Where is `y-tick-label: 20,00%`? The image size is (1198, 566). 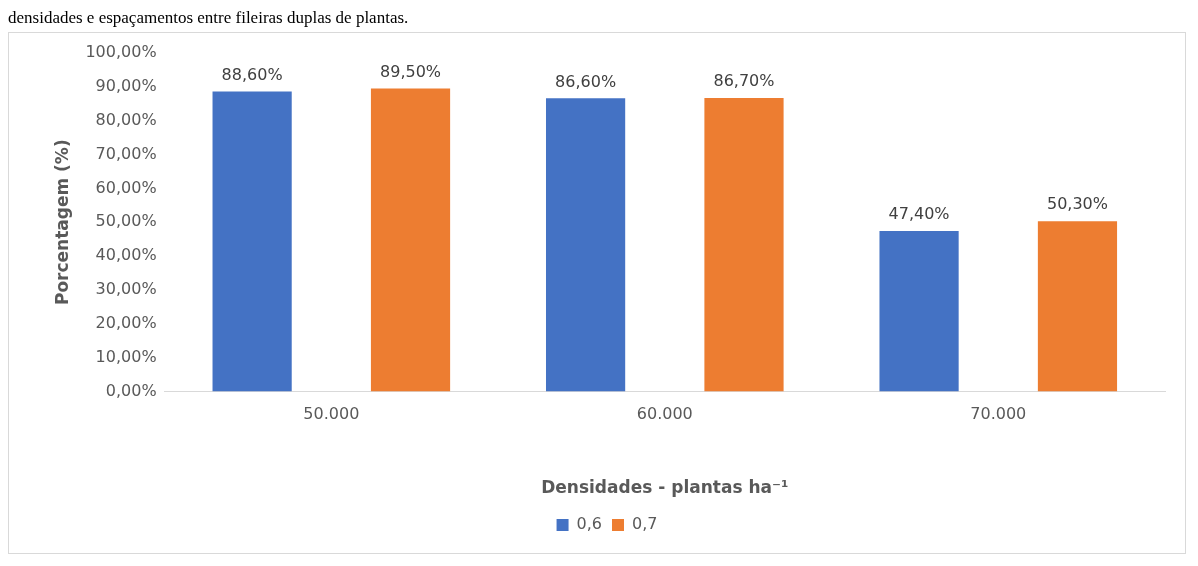 y-tick-label: 20,00% is located at coordinates (126, 322).